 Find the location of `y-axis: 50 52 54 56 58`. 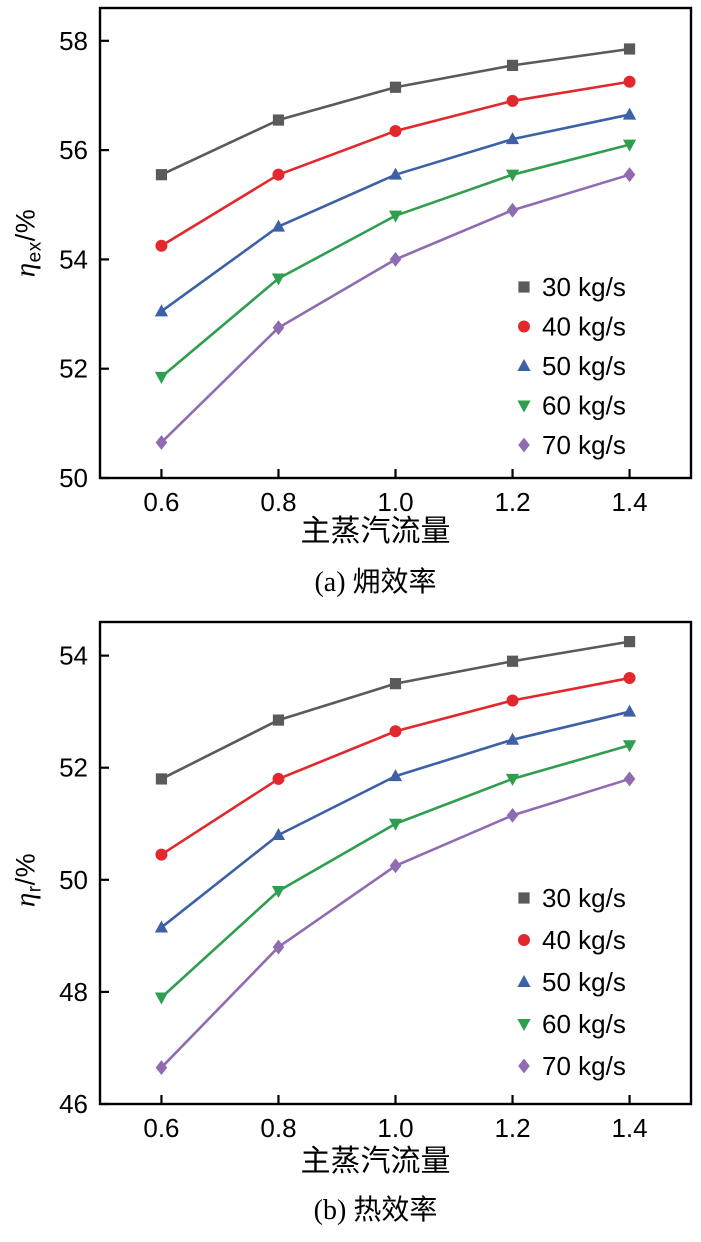

y-axis: 50 52 54 56 58 is located at coordinates (84, 259).